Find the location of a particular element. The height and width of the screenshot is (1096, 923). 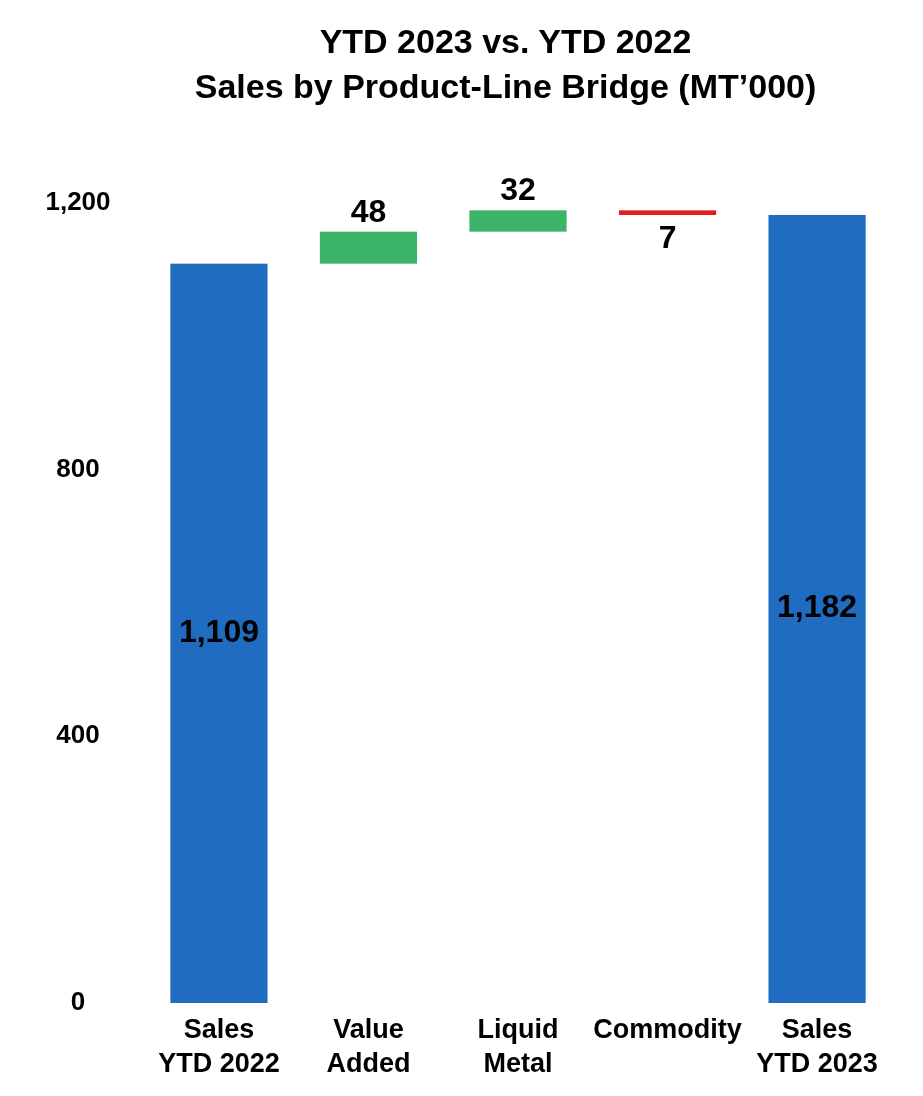

chart-title: YTD 2023 vs. YTD 2022 Sales by Product-Line Bridge (MT’000) is located at coordinates (505, 63).